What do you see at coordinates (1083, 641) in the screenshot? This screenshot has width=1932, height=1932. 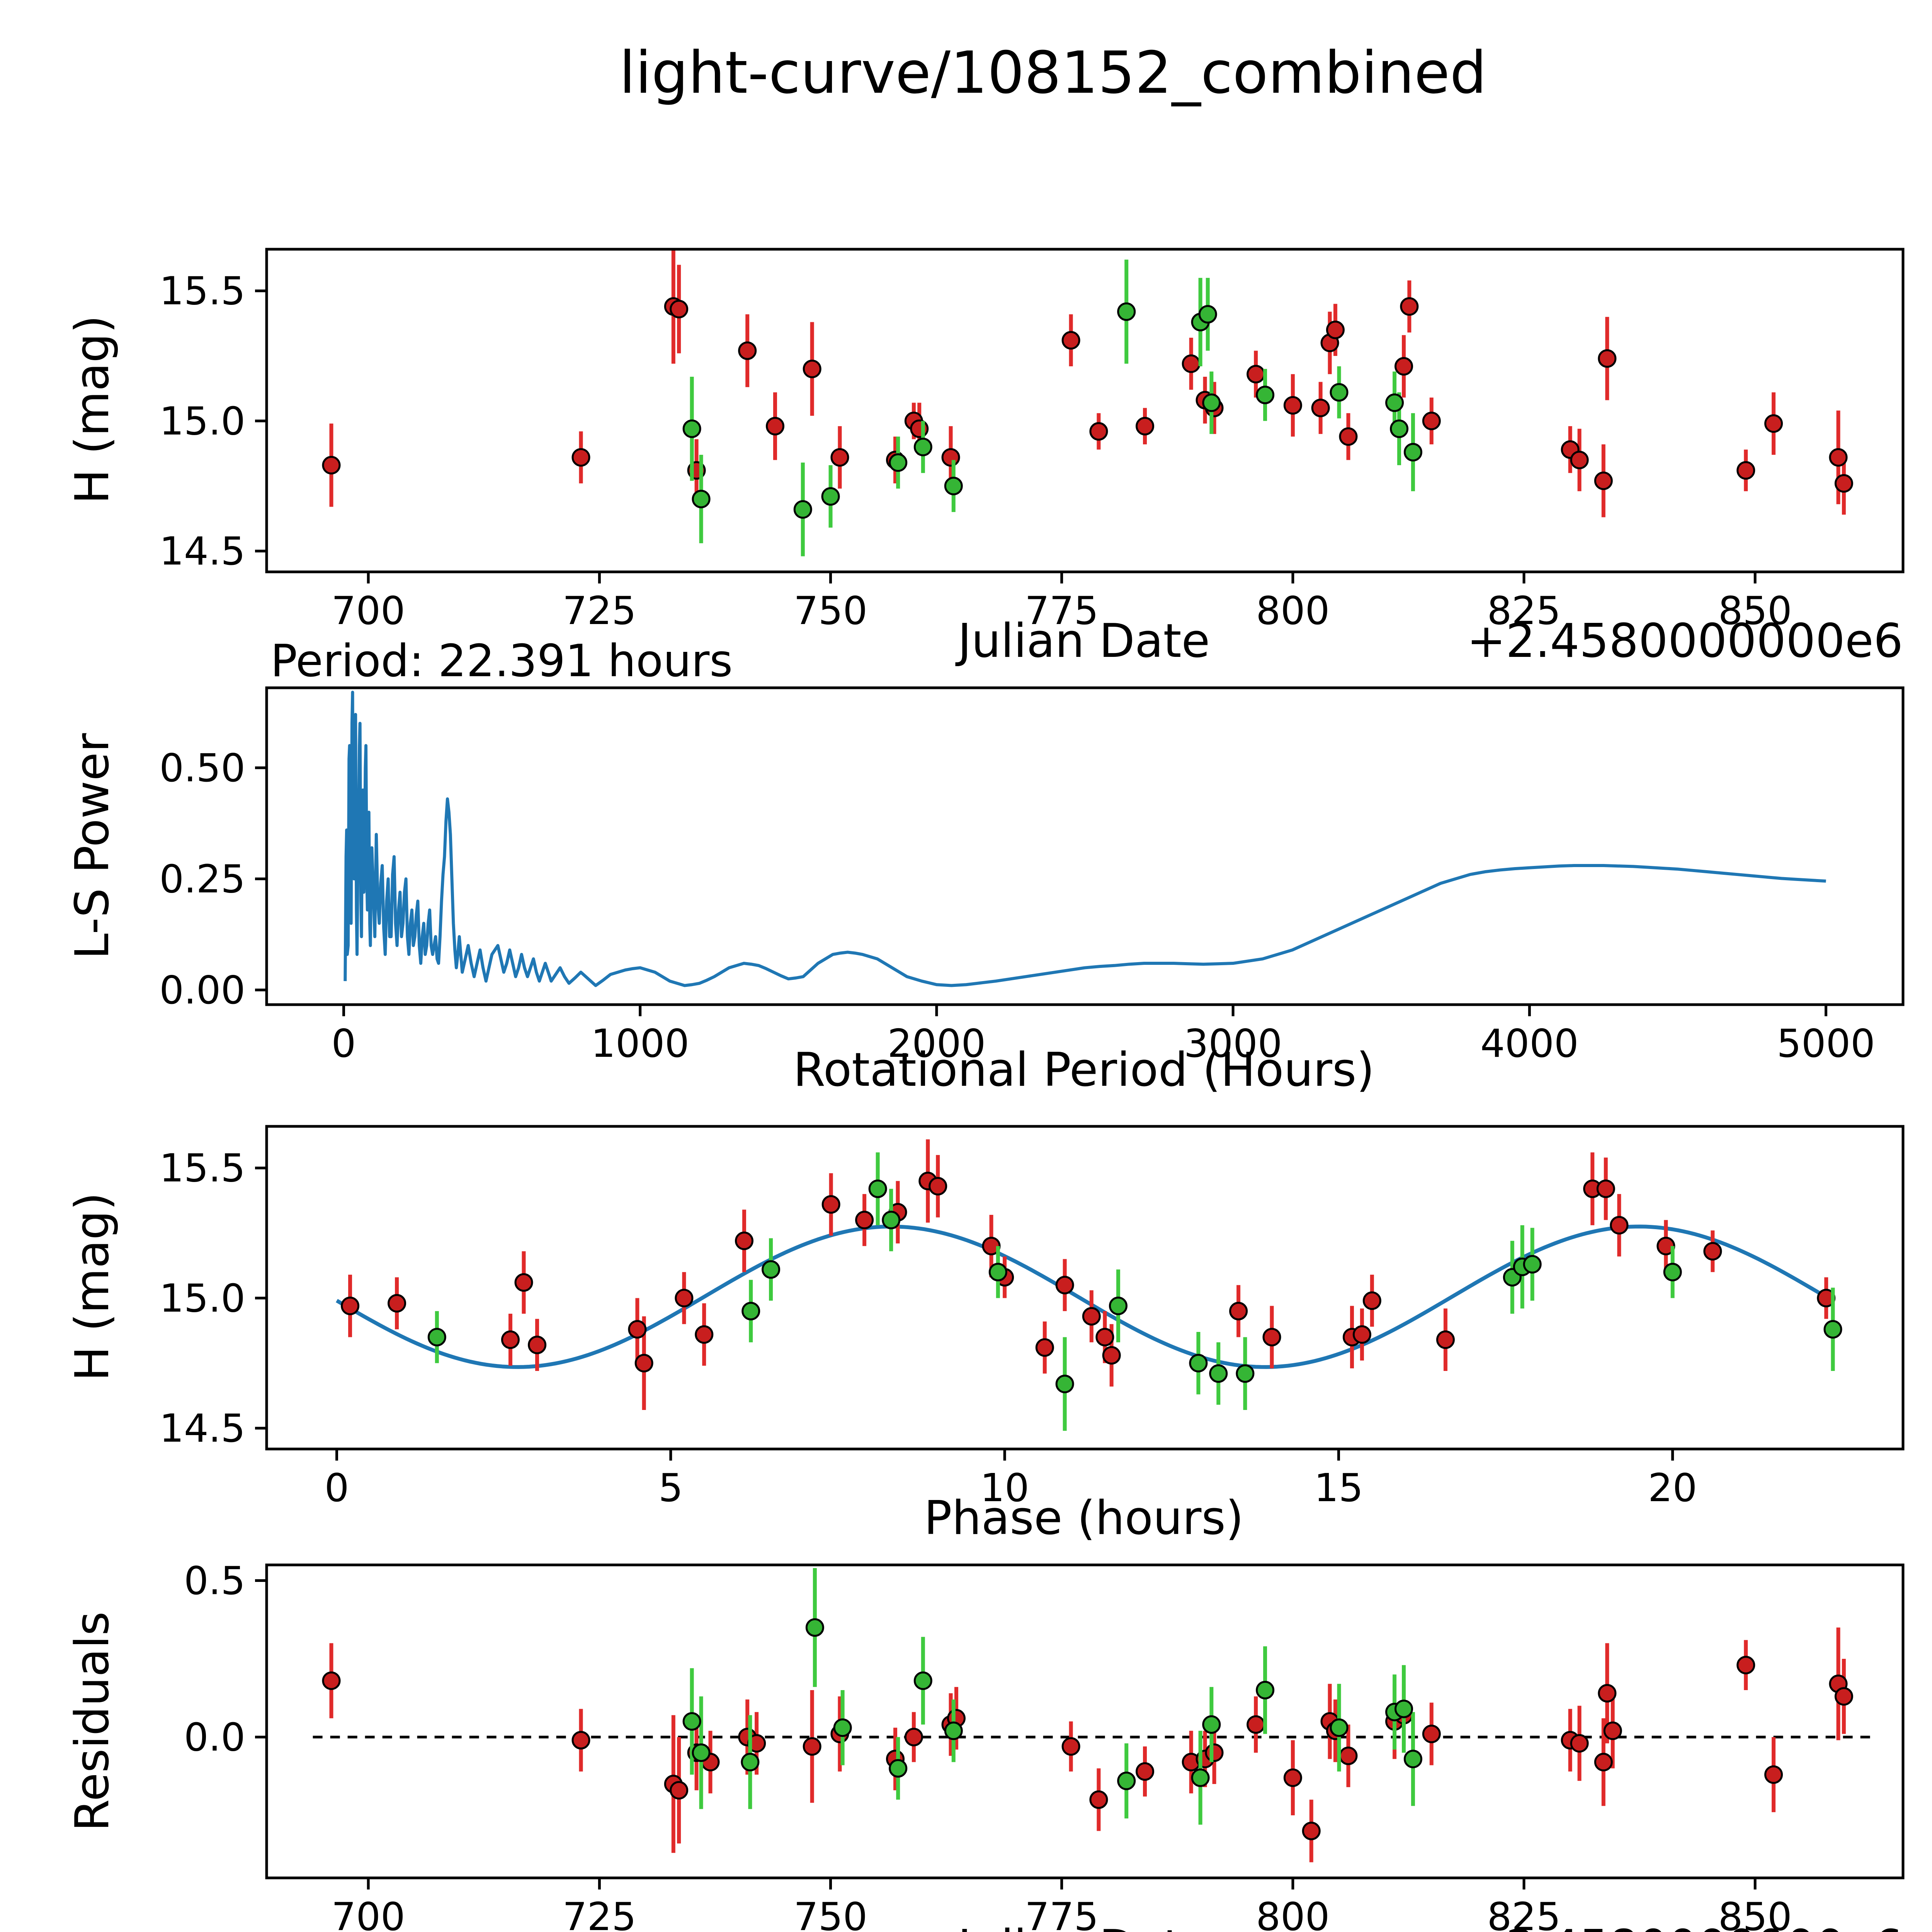 I see `panel1-x-axis-label: Julian Date` at bounding box center [1083, 641].